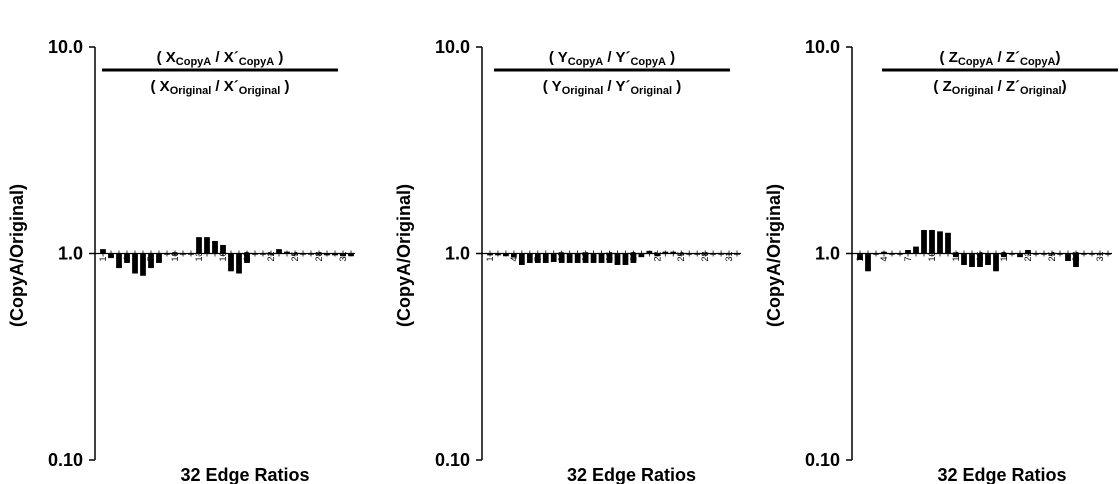  I want to click on fraction-denominator: ( YOriginal / Y´Original ), so click(612, 87).